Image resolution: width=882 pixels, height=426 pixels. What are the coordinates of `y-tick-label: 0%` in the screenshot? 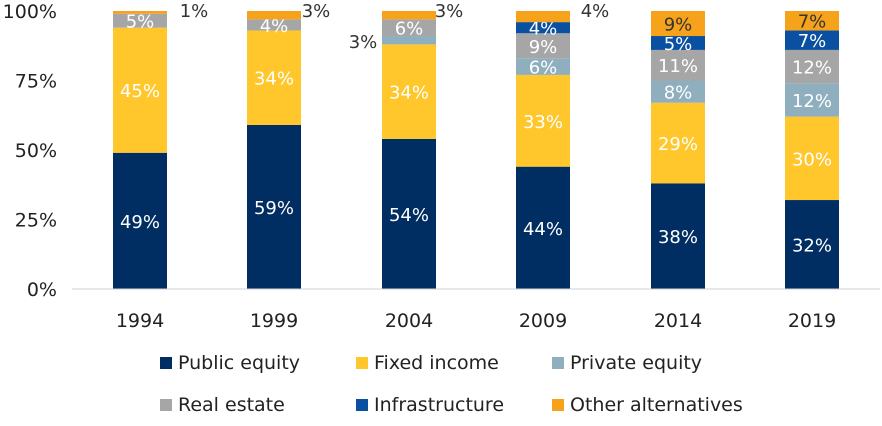 It's located at (42, 290).